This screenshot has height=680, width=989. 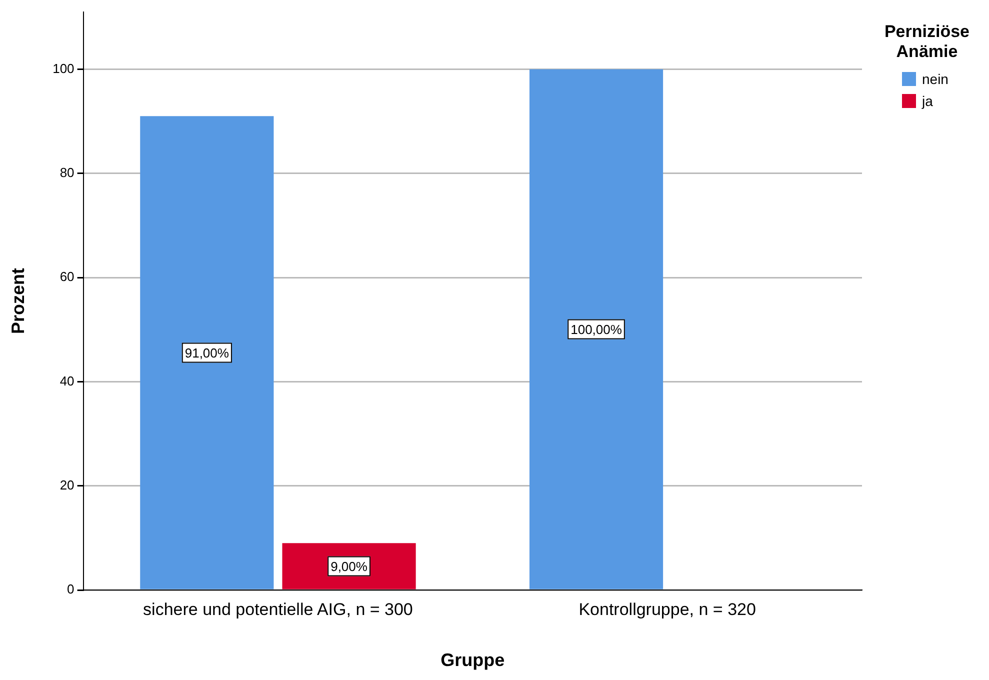 What do you see at coordinates (927, 42) in the screenshot?
I see `legend-title: Perniziöse Anämie` at bounding box center [927, 42].